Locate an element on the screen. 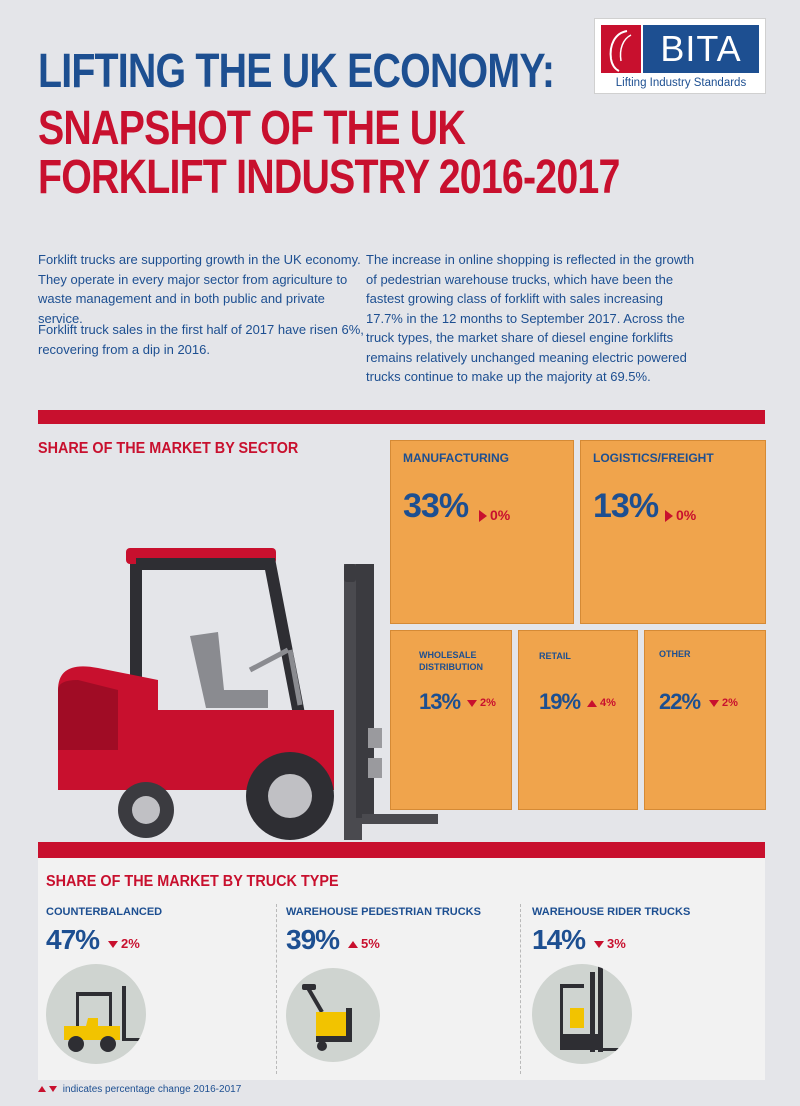  bita-logo: BITA Lifting Industry Standards is located at coordinates (680, 56).